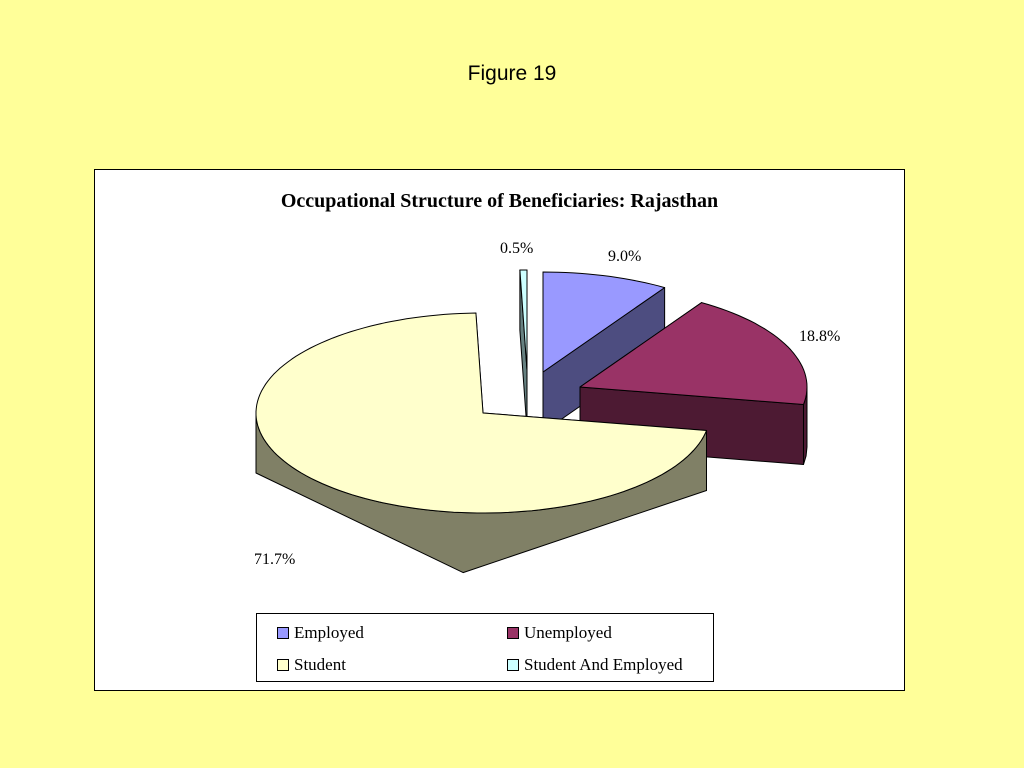  I want to click on data-label-unemployed: 18.8%, so click(820, 336).